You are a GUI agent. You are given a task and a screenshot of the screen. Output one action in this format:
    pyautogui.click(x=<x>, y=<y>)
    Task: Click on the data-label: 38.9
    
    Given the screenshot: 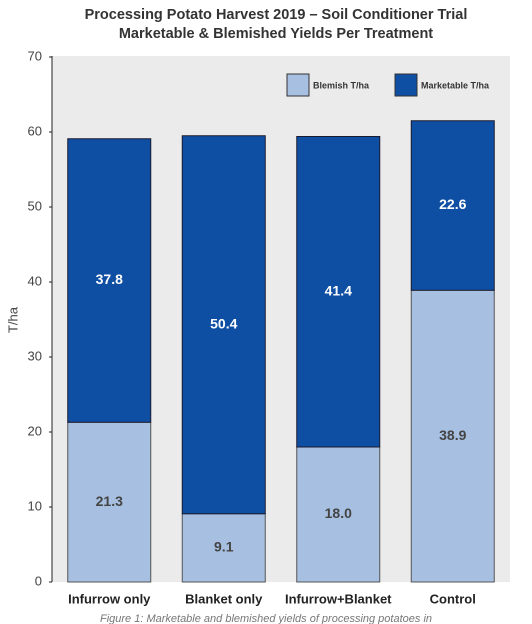 What is the action you would take?
    pyautogui.click(x=452, y=435)
    